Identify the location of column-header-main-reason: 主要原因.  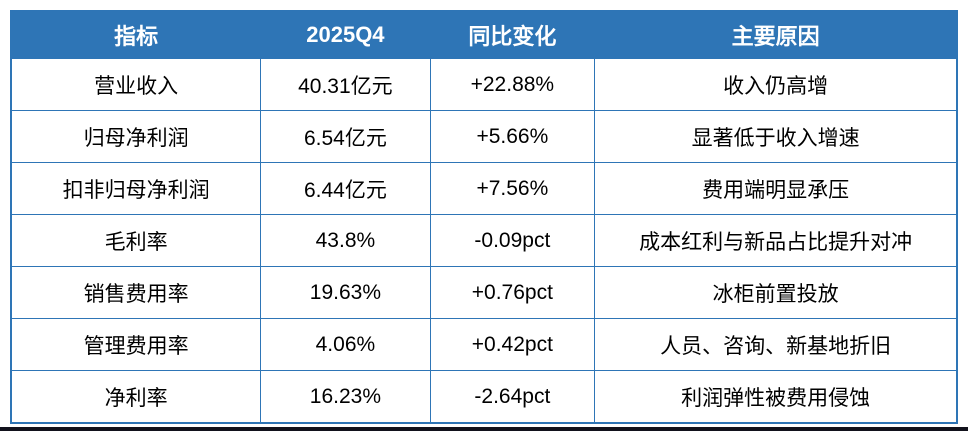
(776, 34).